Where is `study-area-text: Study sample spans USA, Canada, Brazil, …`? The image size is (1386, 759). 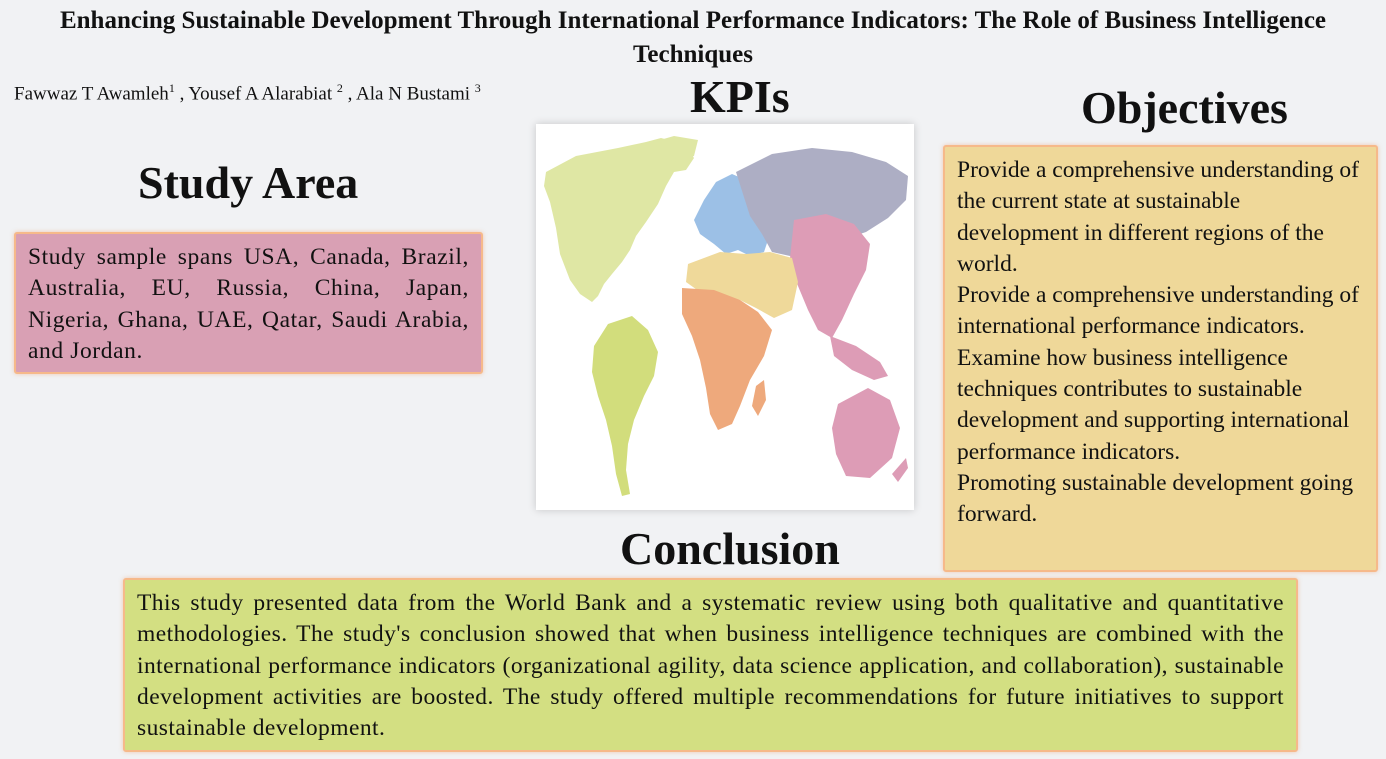
study-area-text: Study sample spans USA, Canada, Brazil, … is located at coordinates (248, 304).